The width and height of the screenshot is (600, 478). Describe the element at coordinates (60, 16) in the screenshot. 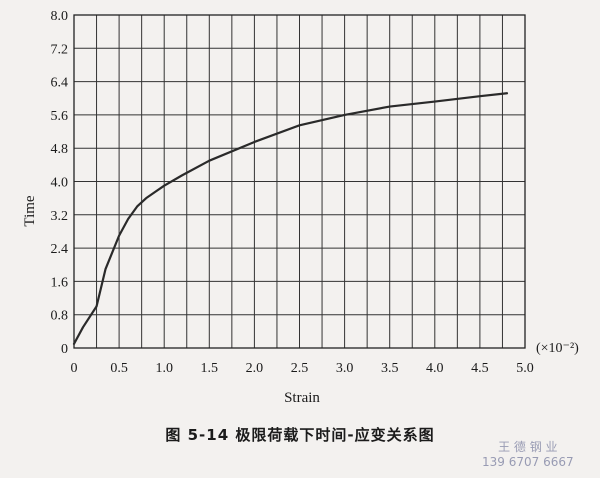

I see `y-tick-label: 8.0` at that location.